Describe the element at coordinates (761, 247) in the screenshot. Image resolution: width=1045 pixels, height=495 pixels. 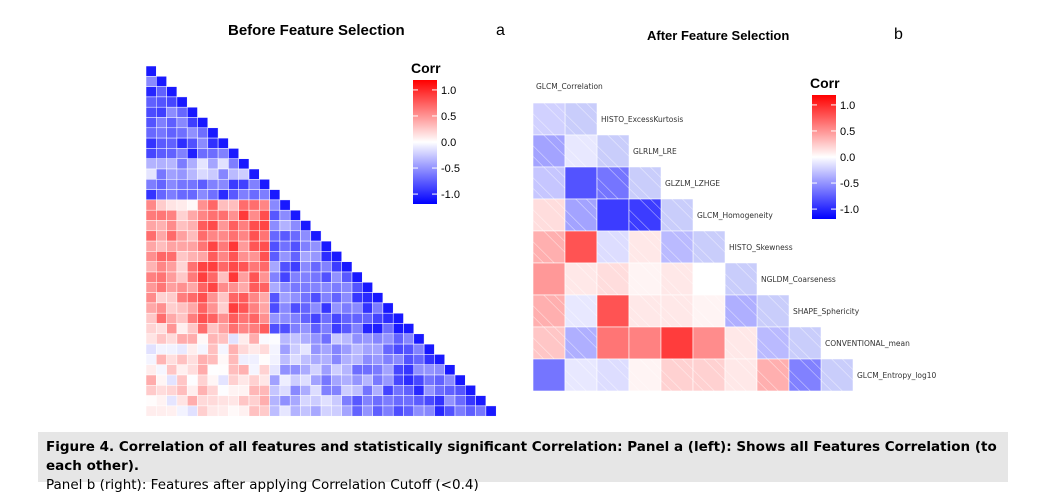
I see `feature-label: HISTO_Skewness` at that location.